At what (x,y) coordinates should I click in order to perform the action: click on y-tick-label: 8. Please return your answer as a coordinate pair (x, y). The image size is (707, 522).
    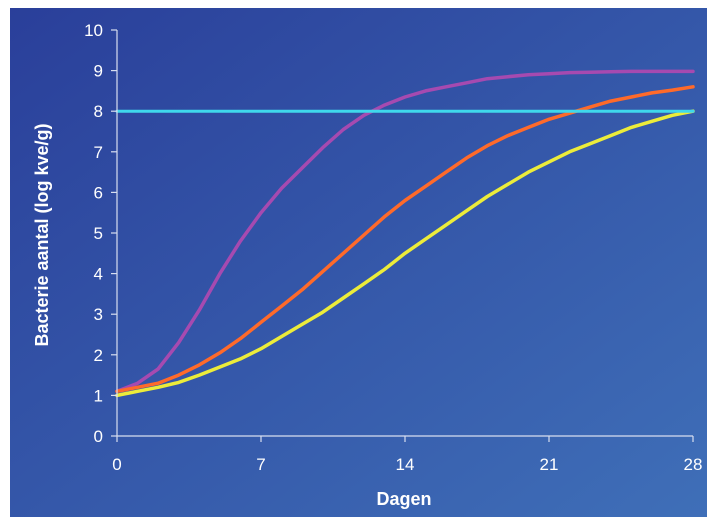
    Looking at the image, I should click on (98, 111).